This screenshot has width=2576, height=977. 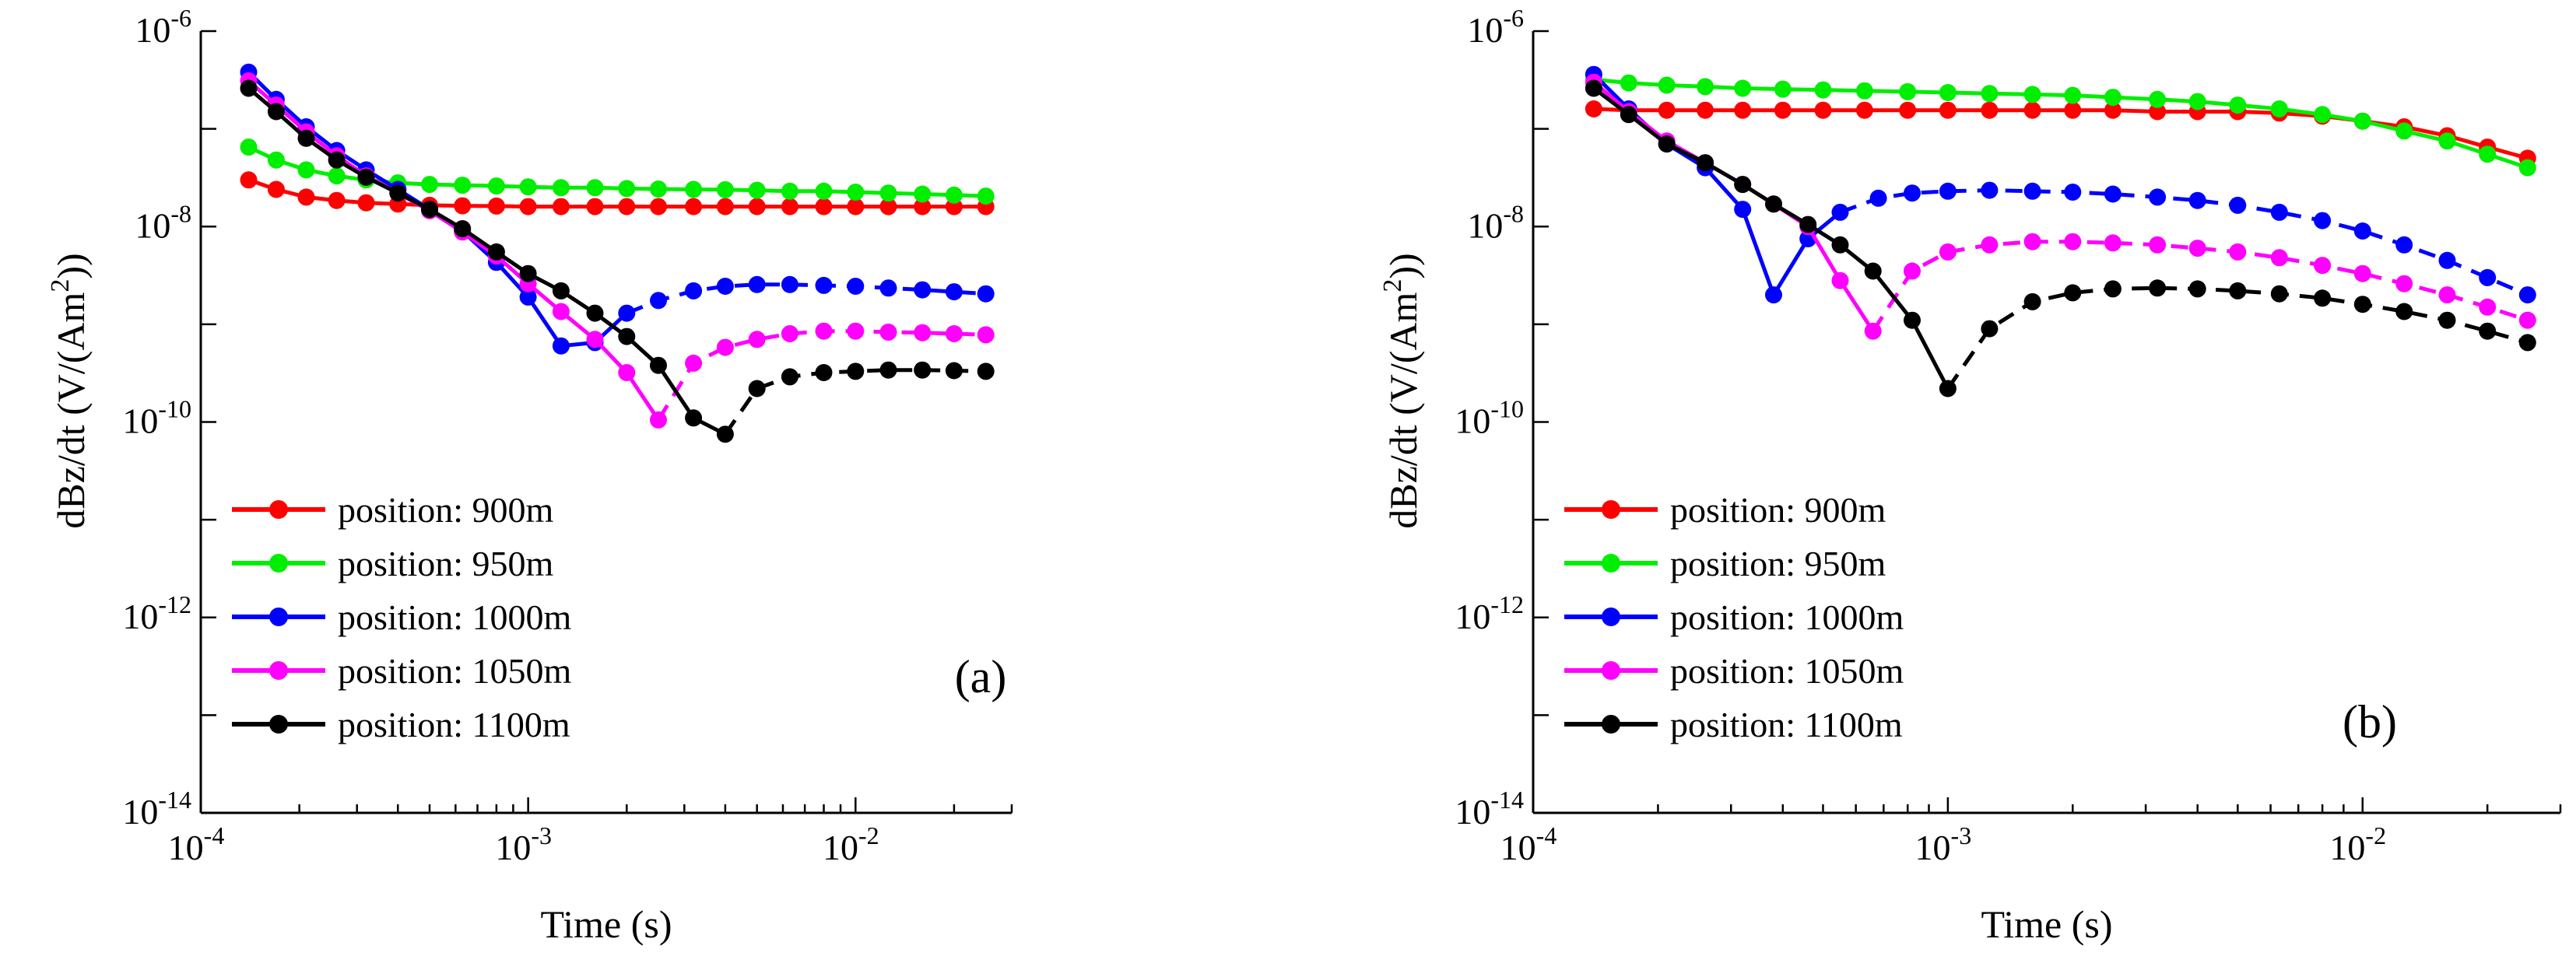 I want to click on legend-entry-label: position: 1100m, so click(x=1787, y=724).